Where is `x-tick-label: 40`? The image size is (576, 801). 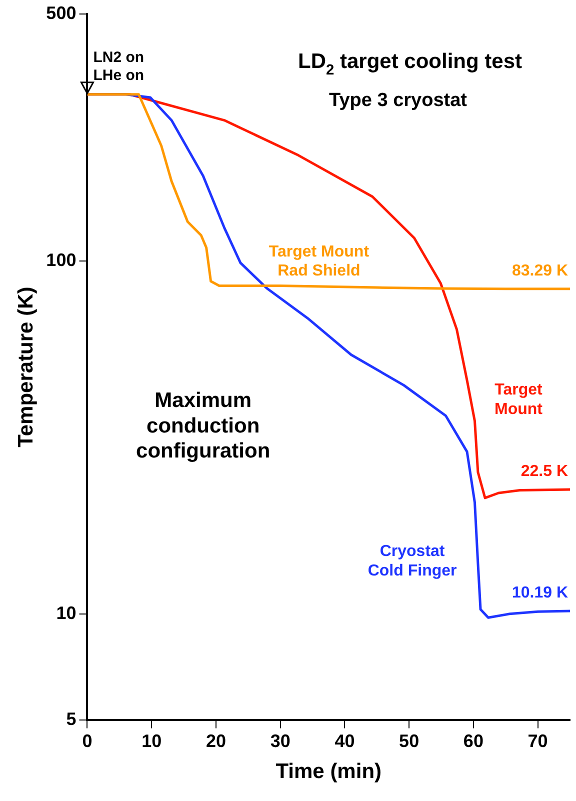 x-tick-label: 40 is located at coordinates (344, 740).